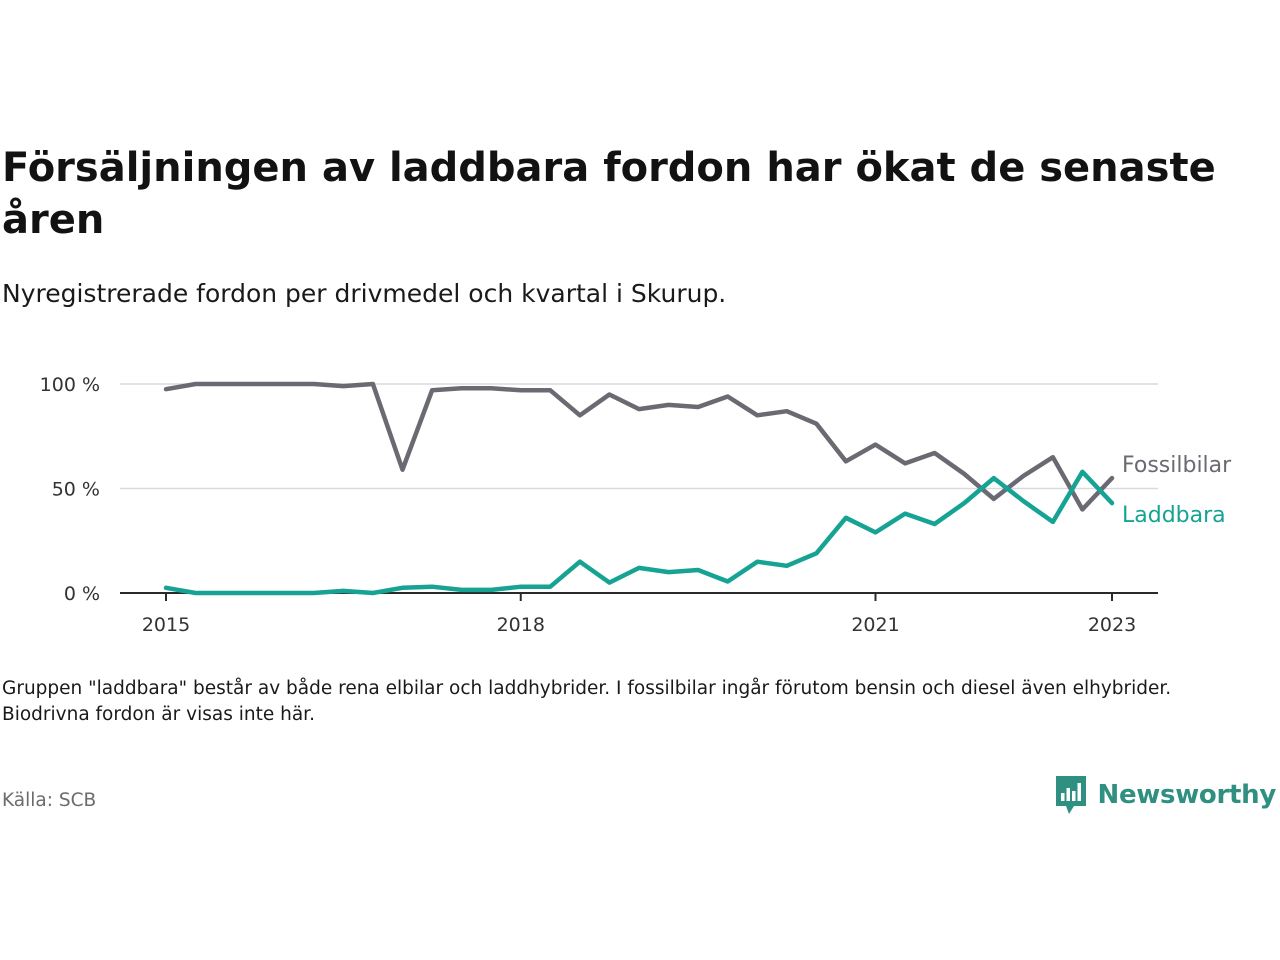  Describe the element at coordinates (70, 385) in the screenshot. I see `y-tick-label: 100 %` at that location.